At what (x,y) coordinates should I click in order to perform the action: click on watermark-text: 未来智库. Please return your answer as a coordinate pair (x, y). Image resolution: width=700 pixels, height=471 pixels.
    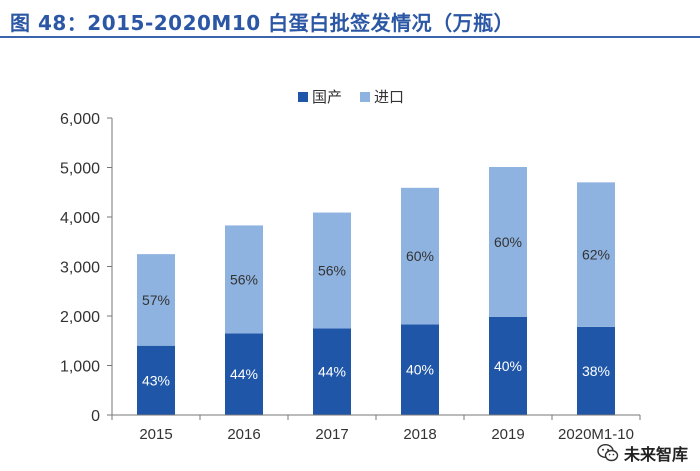
    Looking at the image, I should click on (655, 454).